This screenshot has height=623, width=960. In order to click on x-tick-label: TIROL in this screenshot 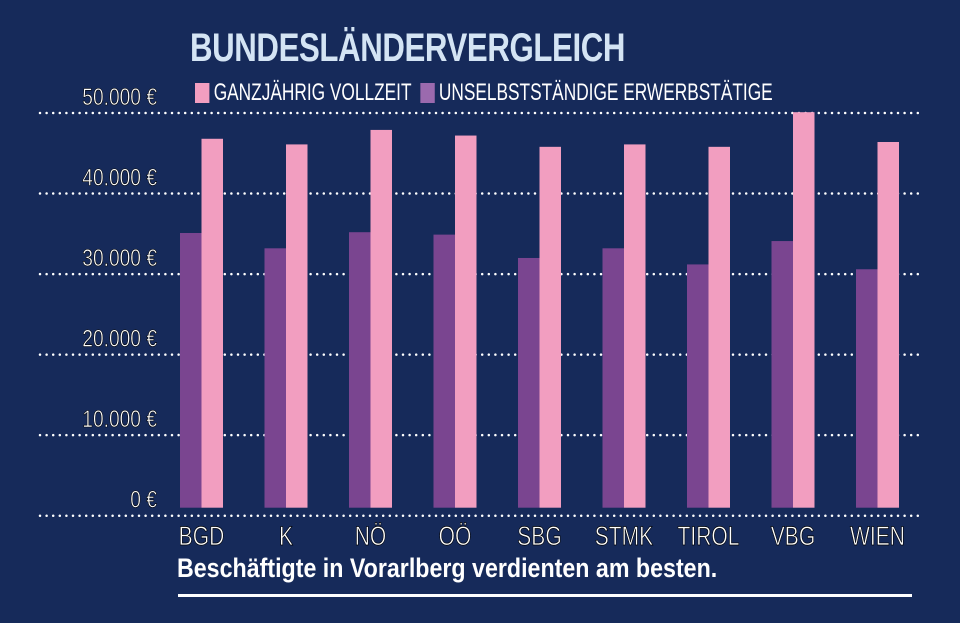, I will do `click(709, 537)`.